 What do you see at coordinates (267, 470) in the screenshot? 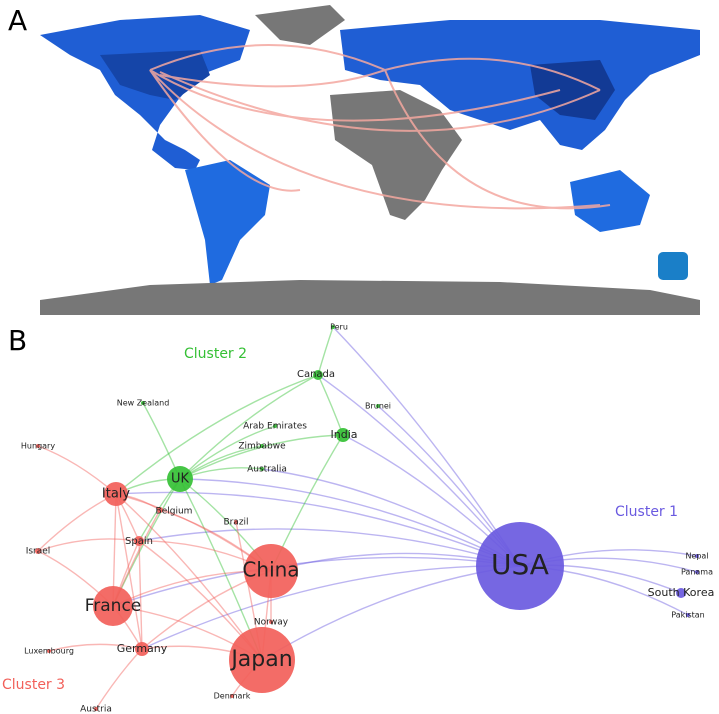
I see `node-label: Australia` at bounding box center [267, 470].